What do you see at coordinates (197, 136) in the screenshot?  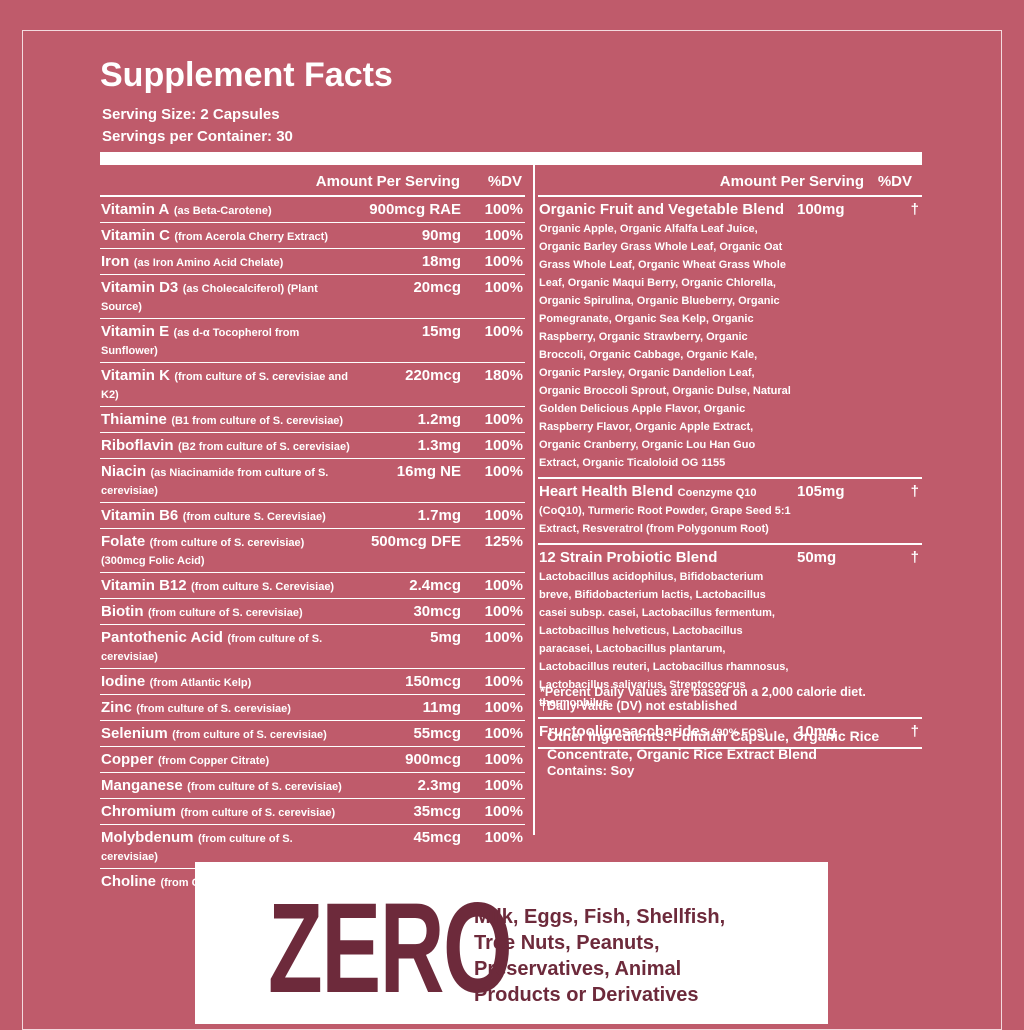 I see `servings-per-container: Servings per Container: 30` at bounding box center [197, 136].